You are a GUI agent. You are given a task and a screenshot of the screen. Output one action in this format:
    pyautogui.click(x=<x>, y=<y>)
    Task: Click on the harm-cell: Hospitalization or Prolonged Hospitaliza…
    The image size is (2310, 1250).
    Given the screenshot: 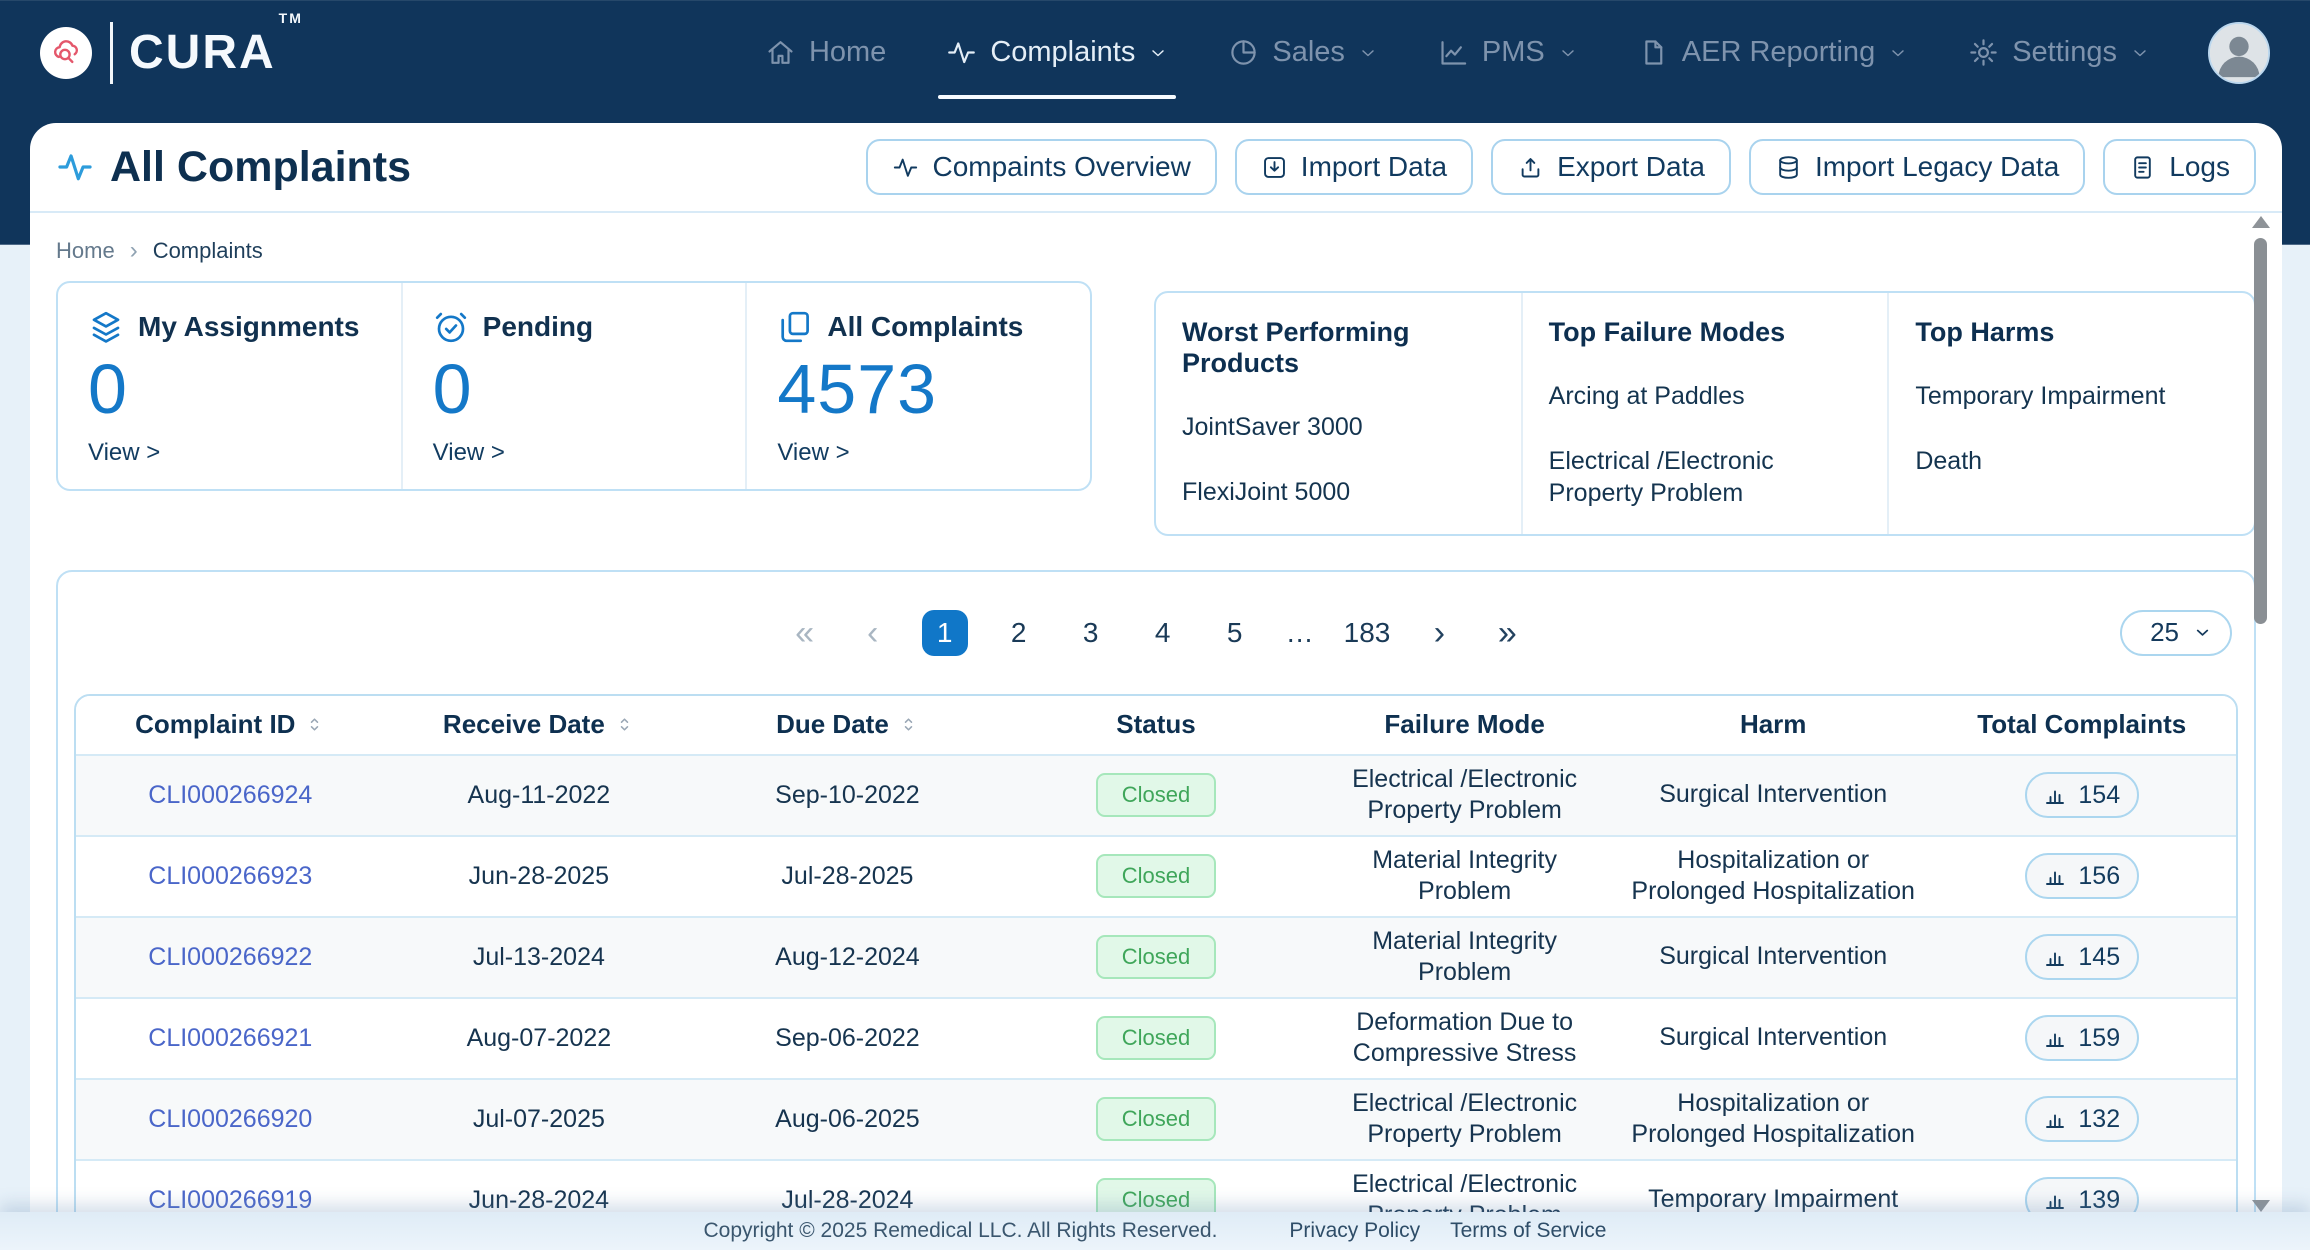 What is the action you would take?
    pyautogui.click(x=1773, y=1118)
    